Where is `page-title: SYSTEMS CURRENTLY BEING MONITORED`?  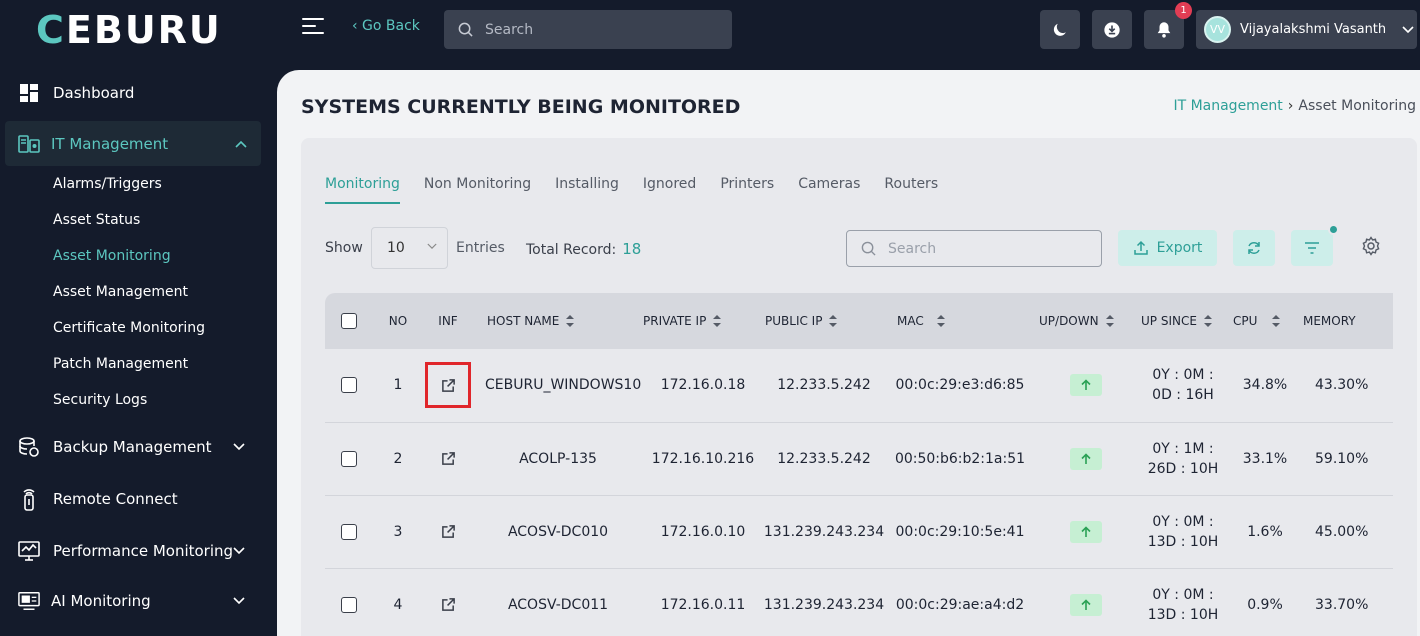
page-title: SYSTEMS CURRENTLY BEING MONITORED is located at coordinates (521, 107).